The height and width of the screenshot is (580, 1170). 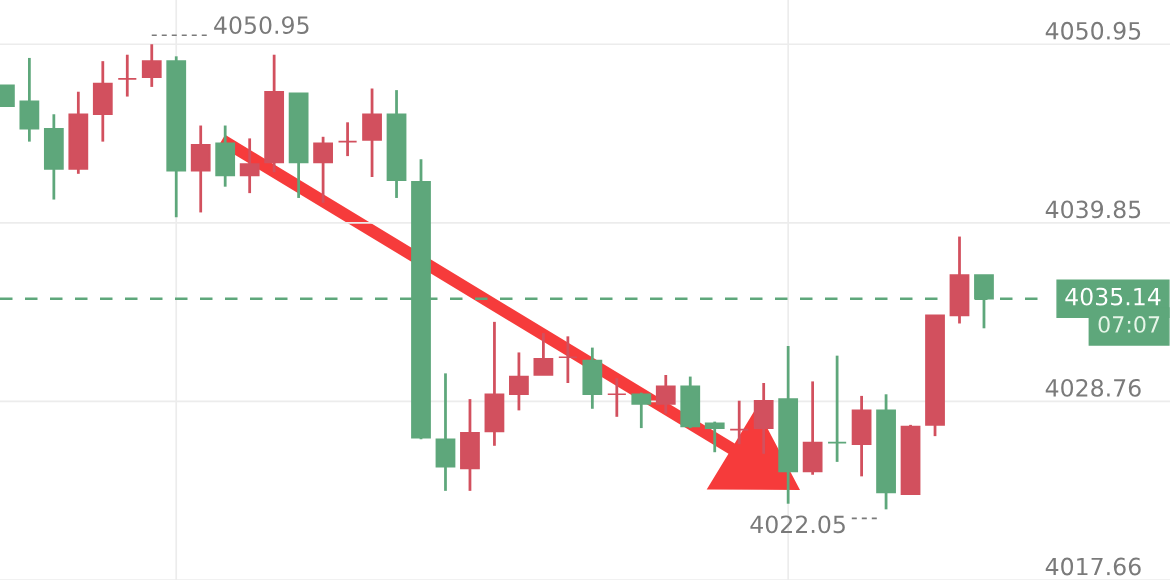 What do you see at coordinates (1129, 324) in the screenshot?
I see `text: 07:07` at bounding box center [1129, 324].